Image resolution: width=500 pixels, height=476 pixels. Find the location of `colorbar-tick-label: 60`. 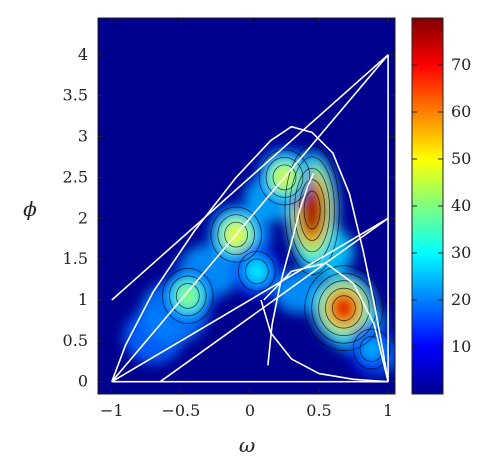

colorbar-tick-label: 60 is located at coordinates (461, 111).